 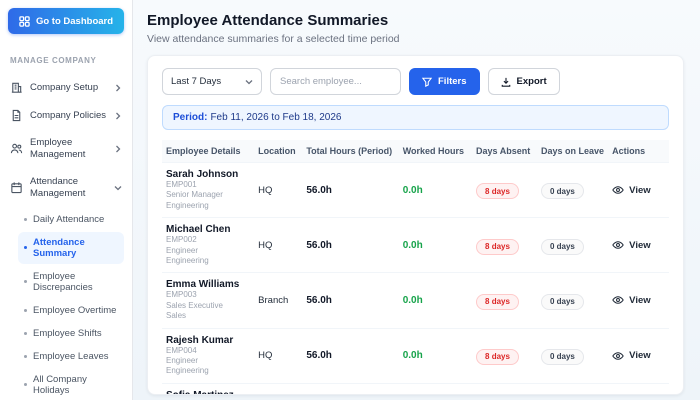 What do you see at coordinates (71, 219) in the screenshot?
I see `sidebar-subitem-daily-attendance: Daily Attendance` at bounding box center [71, 219].